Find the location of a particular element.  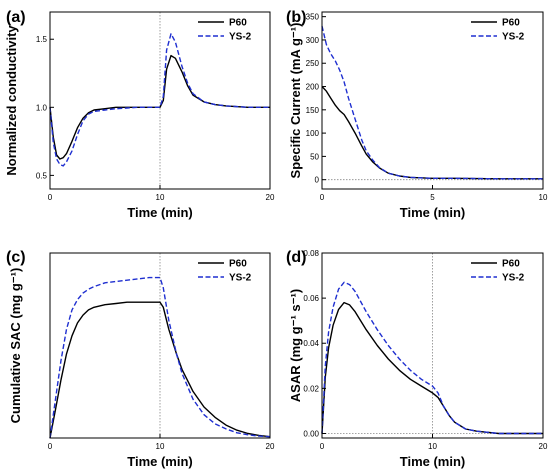

y-tick-label: 300 is located at coordinates (313, 40).